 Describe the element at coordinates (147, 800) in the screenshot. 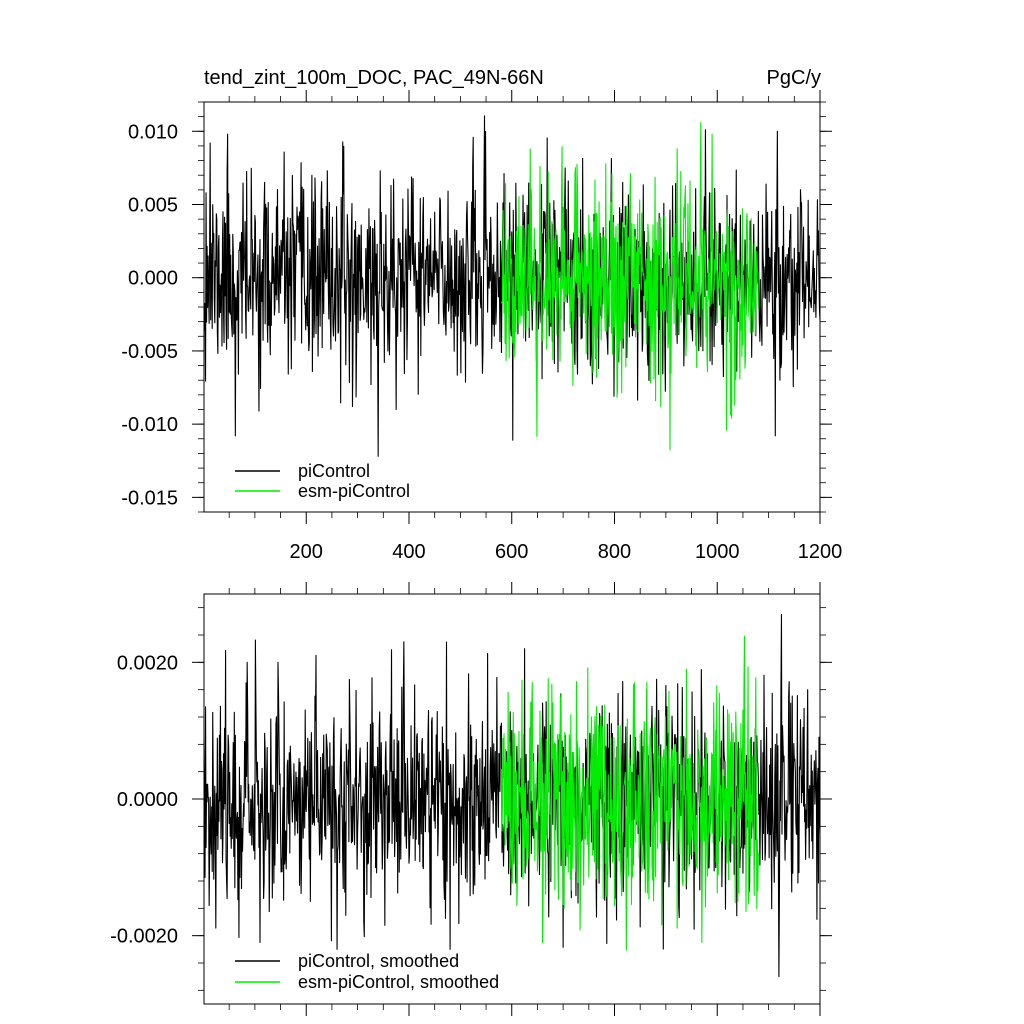

I see `bottom-ytick-label: 0.0000` at that location.